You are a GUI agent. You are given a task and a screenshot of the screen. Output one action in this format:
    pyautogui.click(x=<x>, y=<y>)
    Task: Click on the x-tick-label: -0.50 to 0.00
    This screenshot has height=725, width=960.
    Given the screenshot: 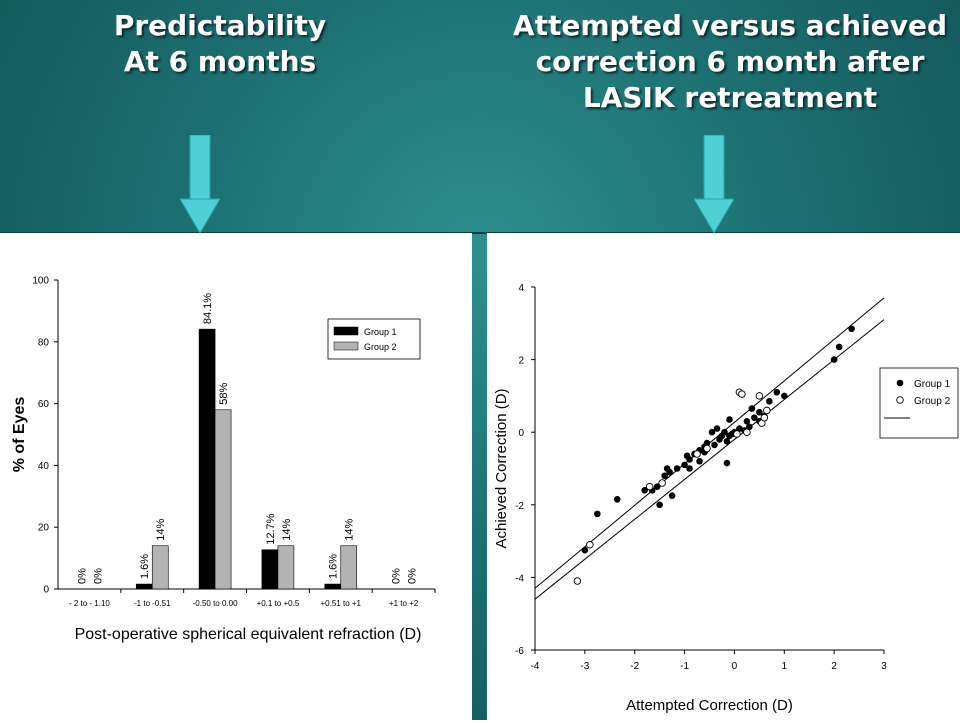 What is the action you would take?
    pyautogui.click(x=215, y=603)
    